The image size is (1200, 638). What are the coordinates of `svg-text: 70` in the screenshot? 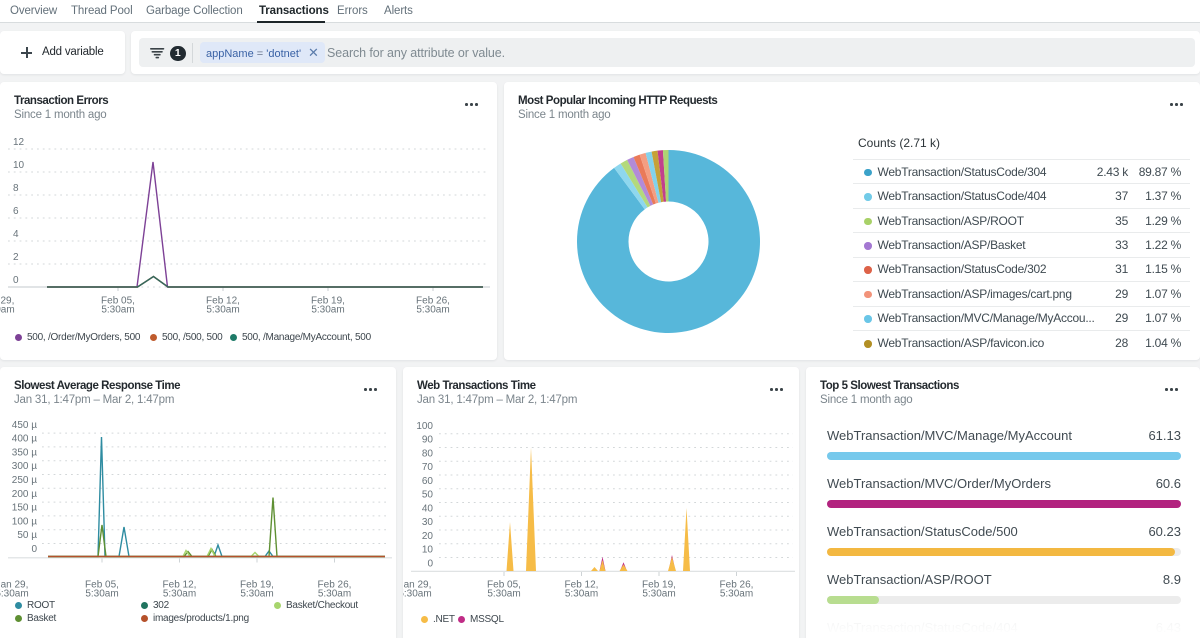 It's located at (428, 467).